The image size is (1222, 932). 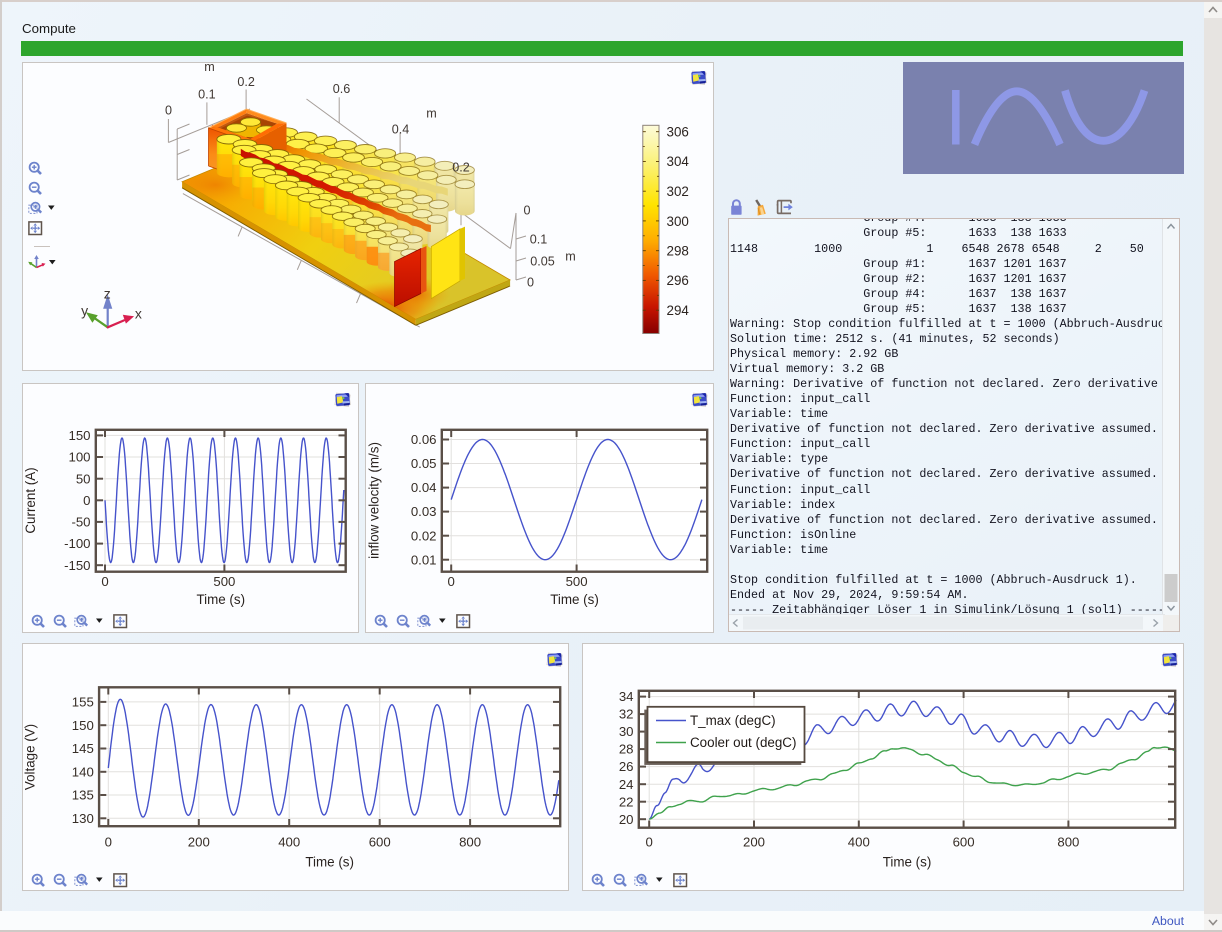 What do you see at coordinates (82, 771) in the screenshot?
I see `svg-text: 140` at bounding box center [82, 771].